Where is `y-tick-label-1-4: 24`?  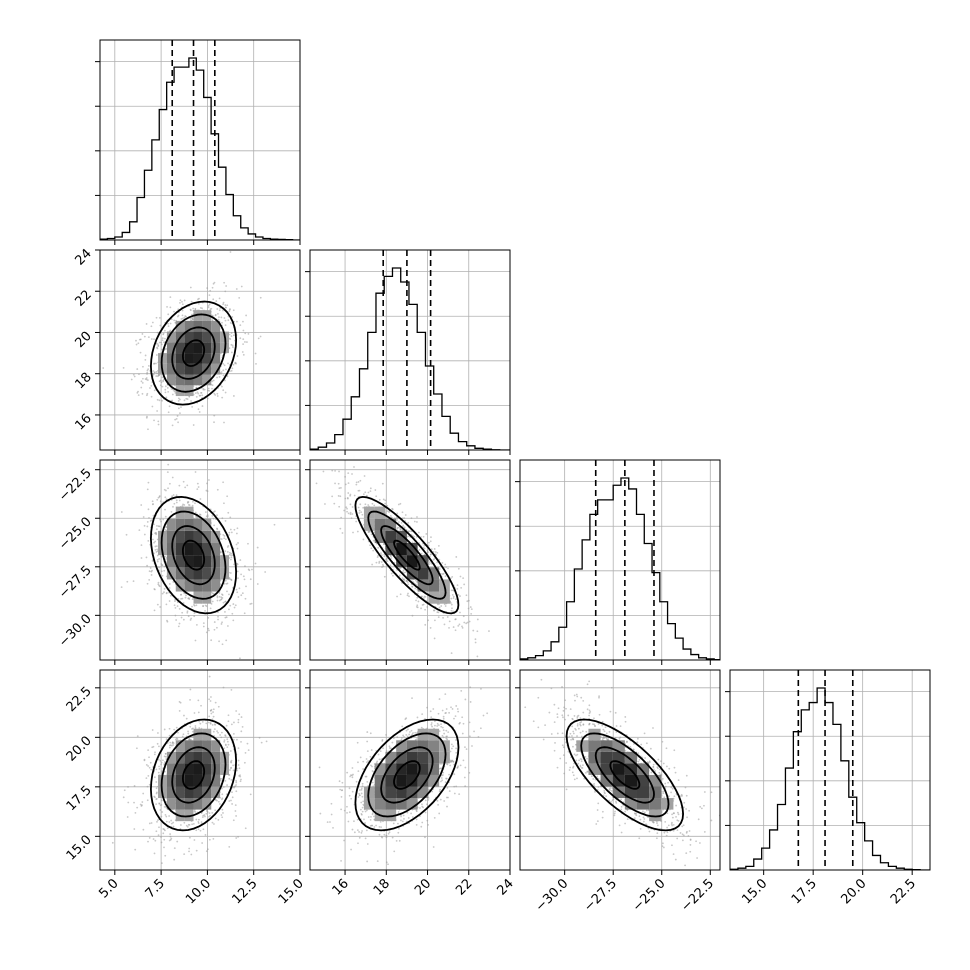
y-tick-label-1-4: 24 is located at coordinates (84, 257).